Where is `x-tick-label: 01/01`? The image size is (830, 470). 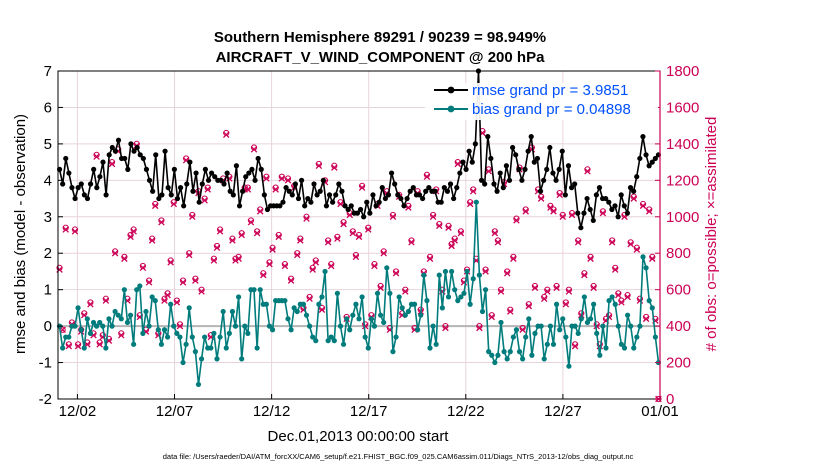 x-tick-label: 01/01 is located at coordinates (660, 411).